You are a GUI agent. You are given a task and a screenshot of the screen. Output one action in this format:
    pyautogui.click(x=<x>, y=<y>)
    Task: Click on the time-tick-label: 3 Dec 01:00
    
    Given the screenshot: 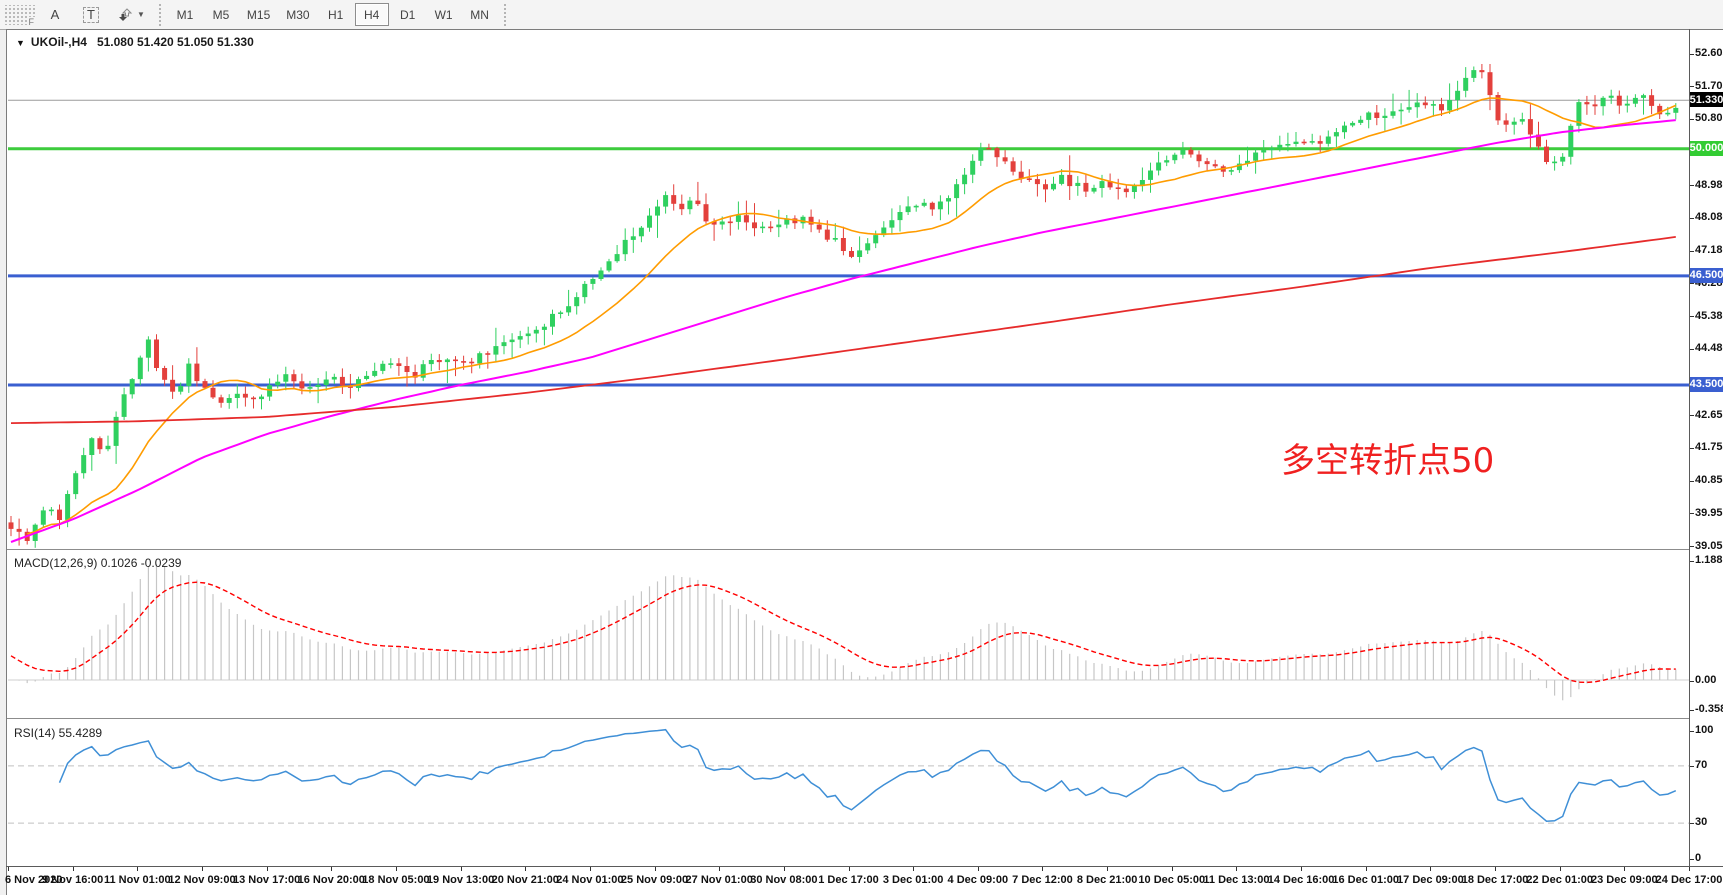 What is the action you would take?
    pyautogui.click(x=913, y=880)
    